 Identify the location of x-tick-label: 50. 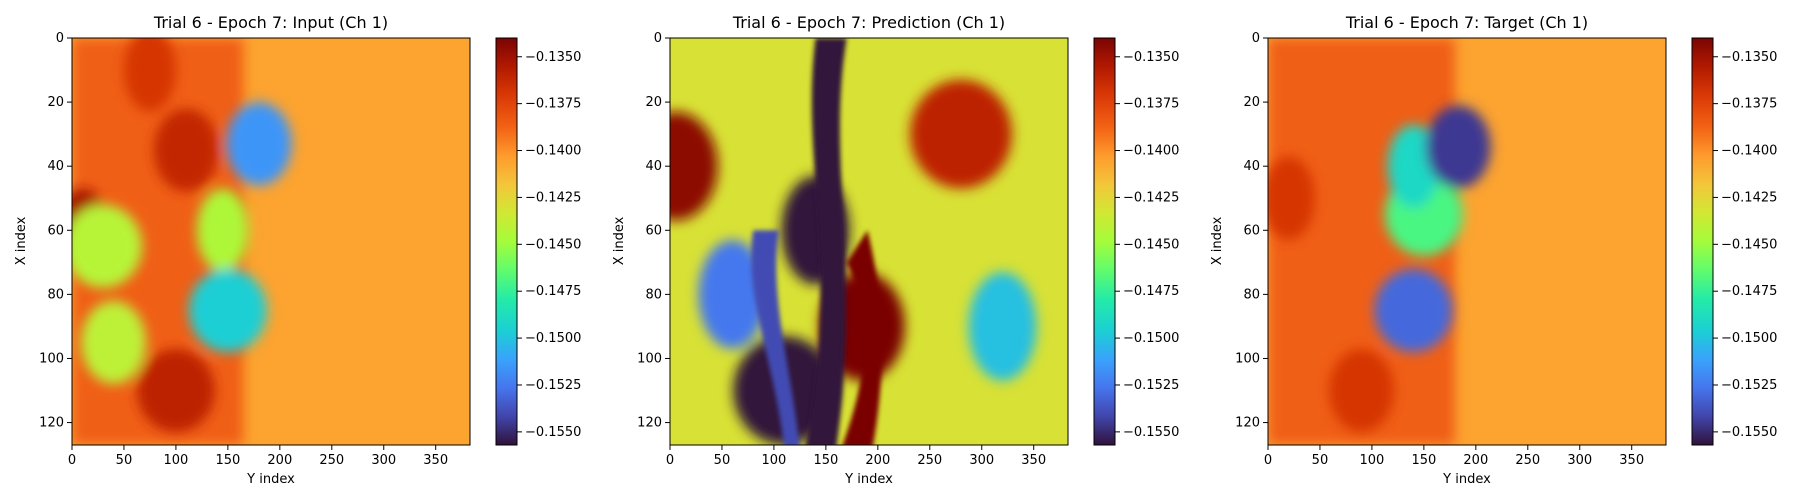
(1320, 460).